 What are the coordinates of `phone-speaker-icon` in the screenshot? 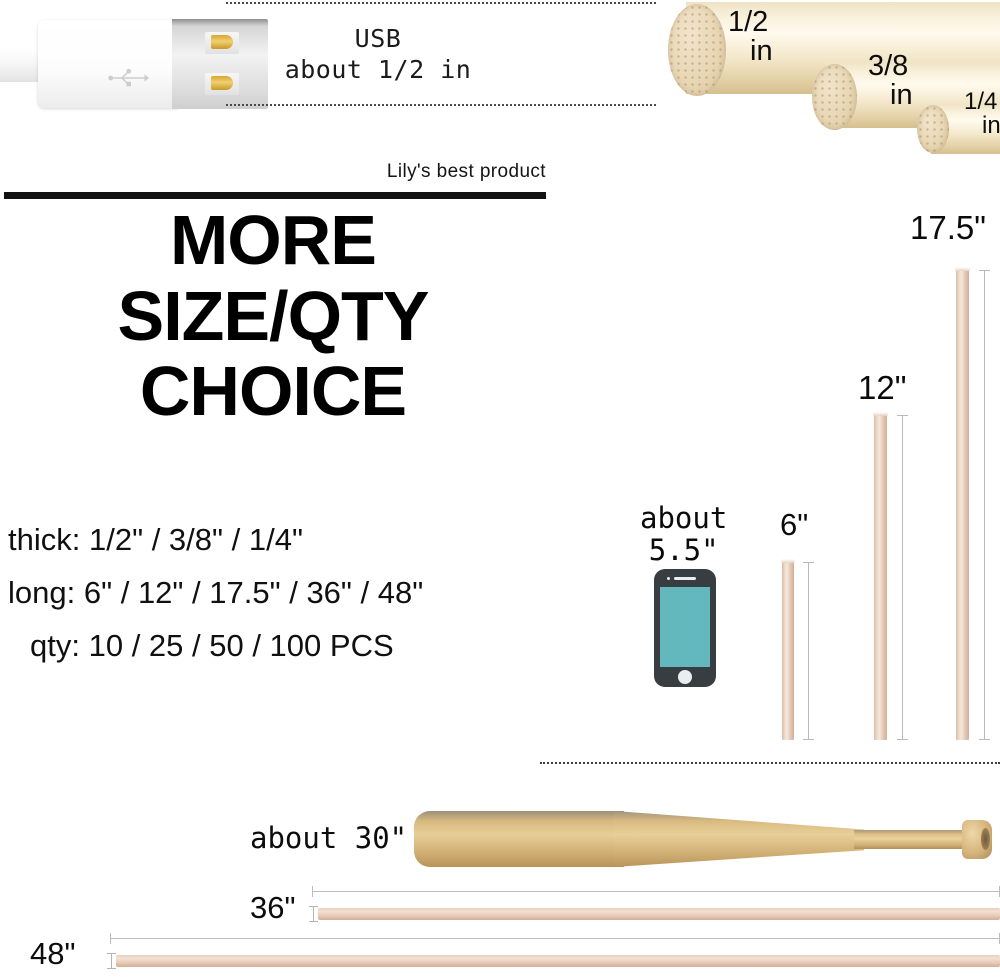 It's located at (681, 578).